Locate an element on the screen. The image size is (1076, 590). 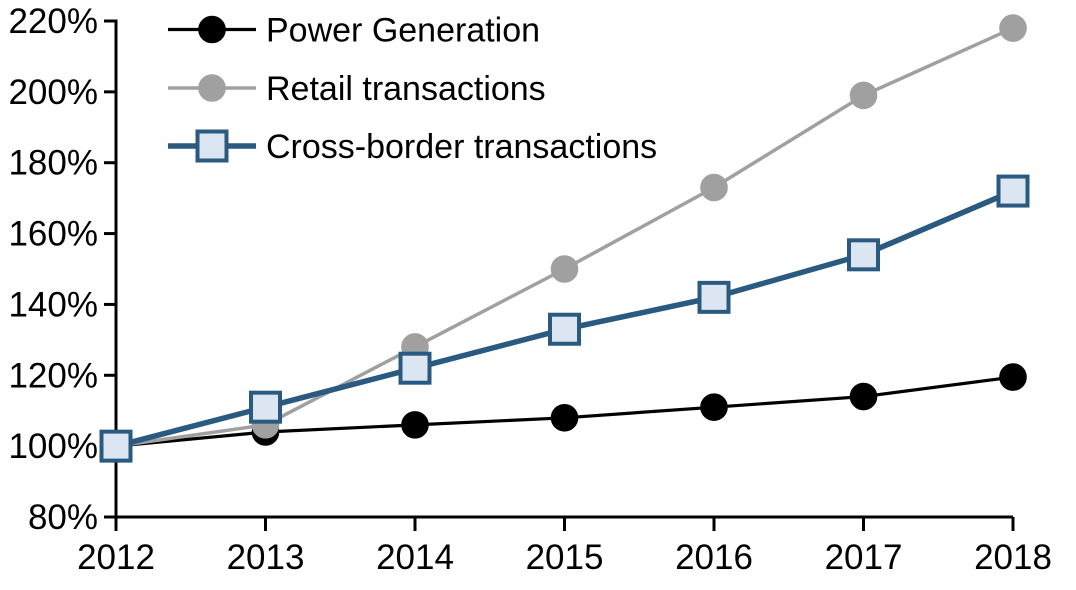
y-axis-tick-label: 120% is located at coordinates (53, 375).